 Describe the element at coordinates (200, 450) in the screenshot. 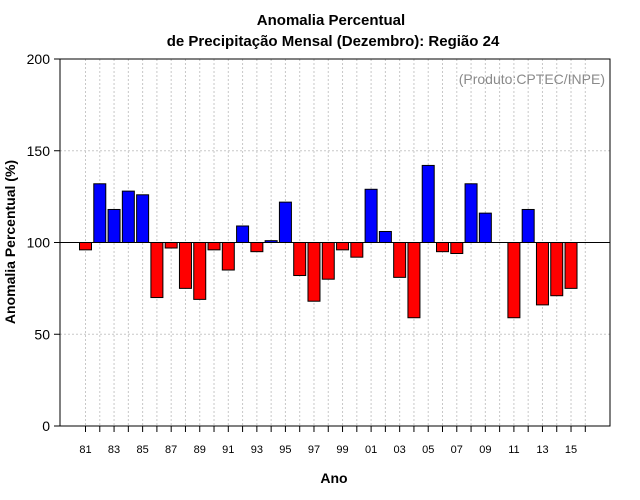

I see `x-tick-label: 89` at that location.